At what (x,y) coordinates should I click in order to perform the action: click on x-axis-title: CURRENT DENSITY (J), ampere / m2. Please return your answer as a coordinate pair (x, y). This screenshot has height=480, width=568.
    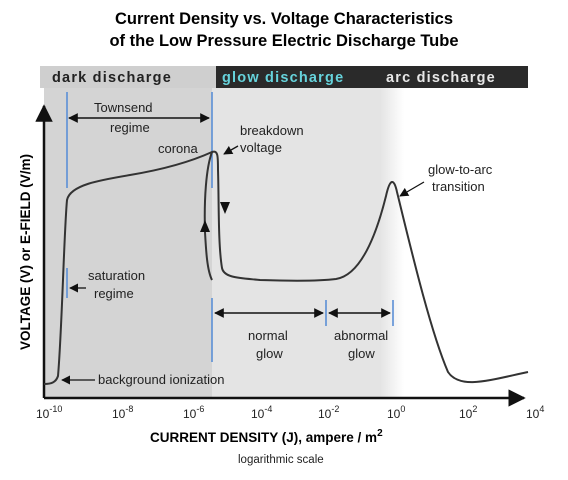
    Looking at the image, I should click on (266, 436).